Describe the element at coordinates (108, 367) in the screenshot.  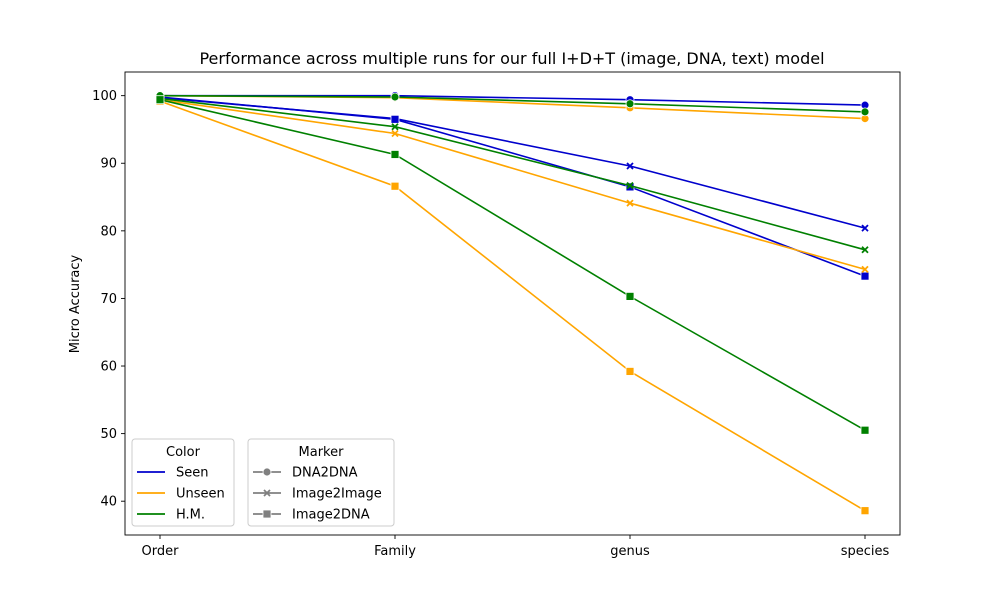
I see `y-tick-label: 60` at that location.